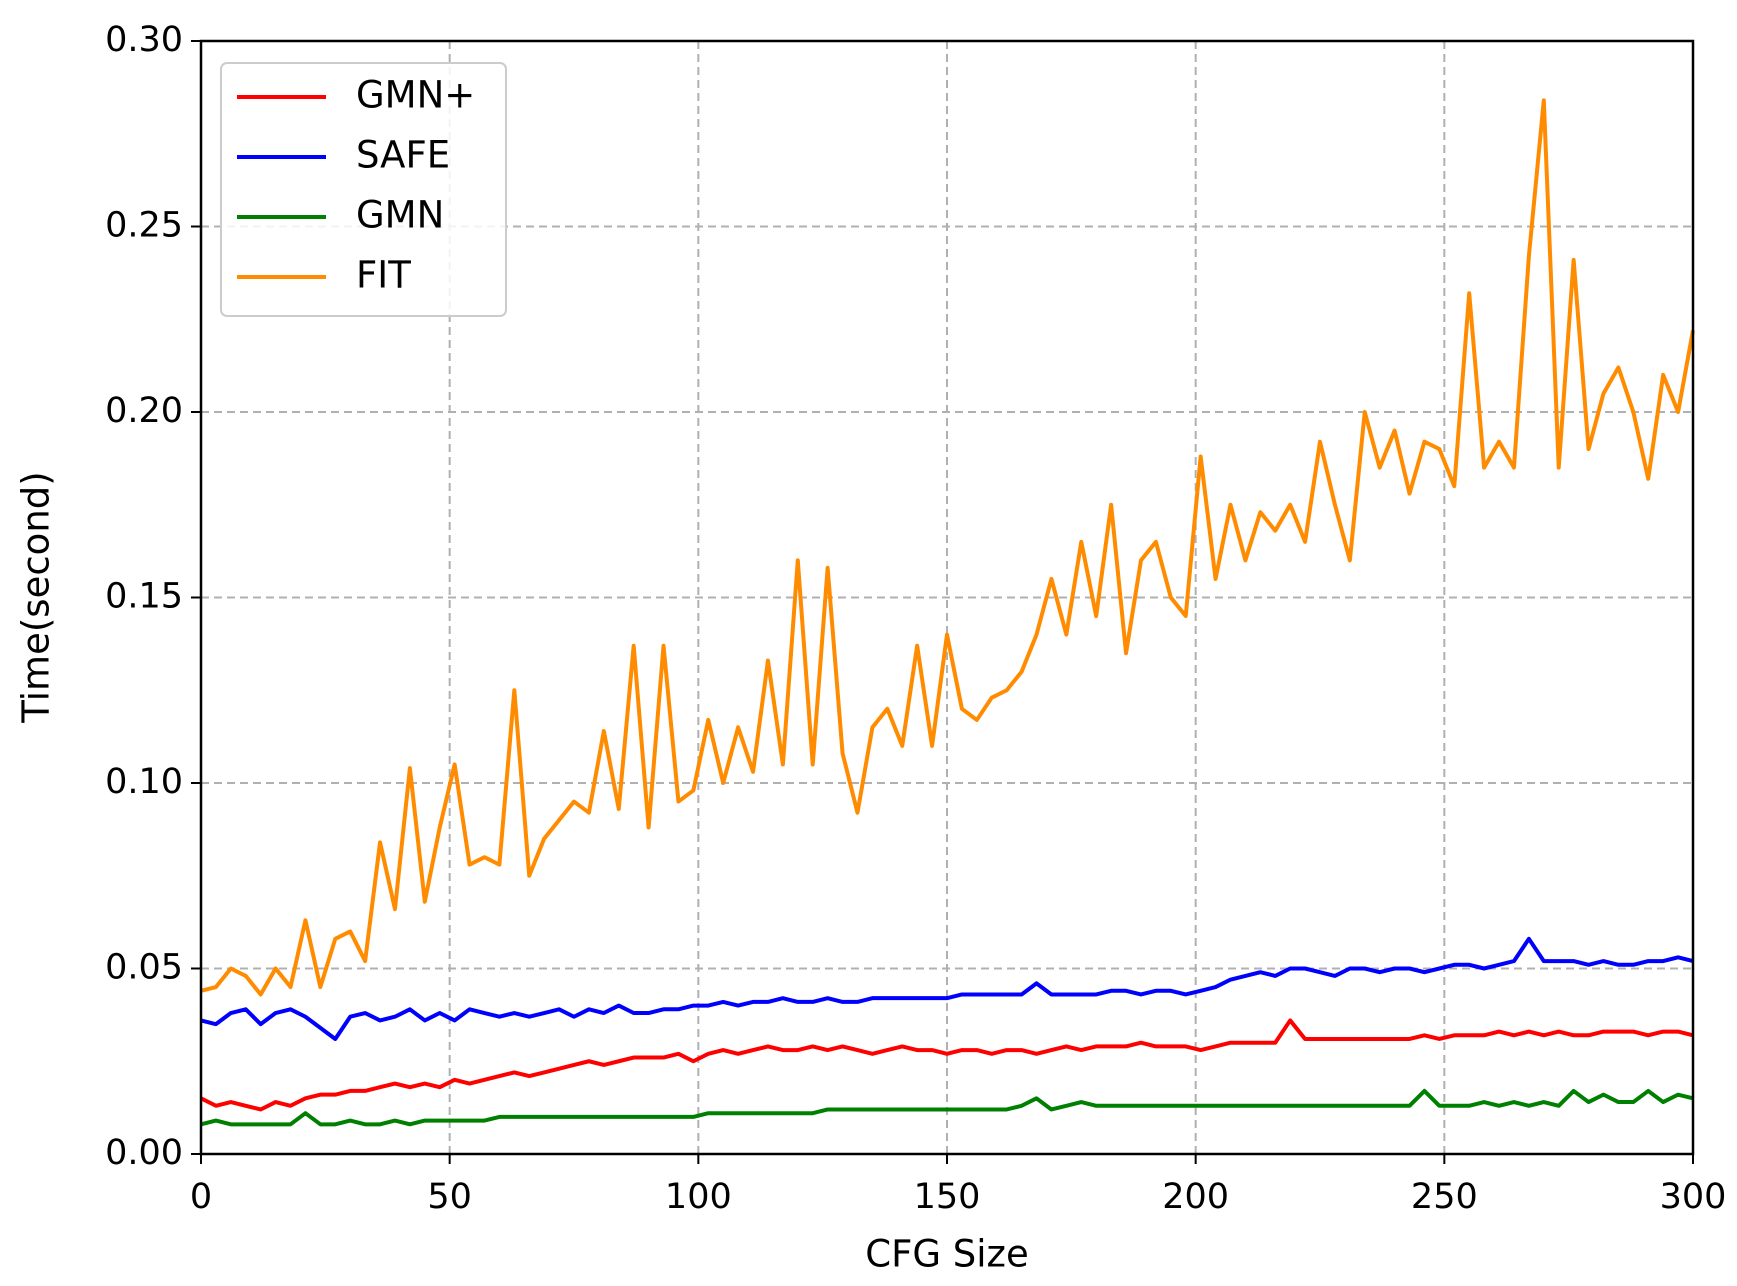 This screenshot has width=1737, height=1286. What do you see at coordinates (144, 782) in the screenshot?
I see `y-tick-label: 0.10` at bounding box center [144, 782].